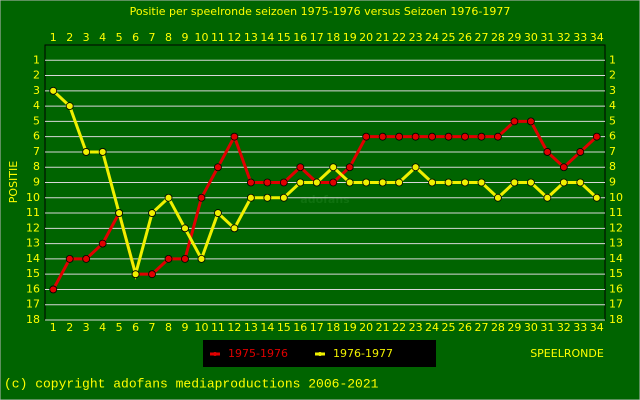  What do you see at coordinates (612, 136) in the screenshot?
I see `y-tick-label-right: 6` at bounding box center [612, 136].